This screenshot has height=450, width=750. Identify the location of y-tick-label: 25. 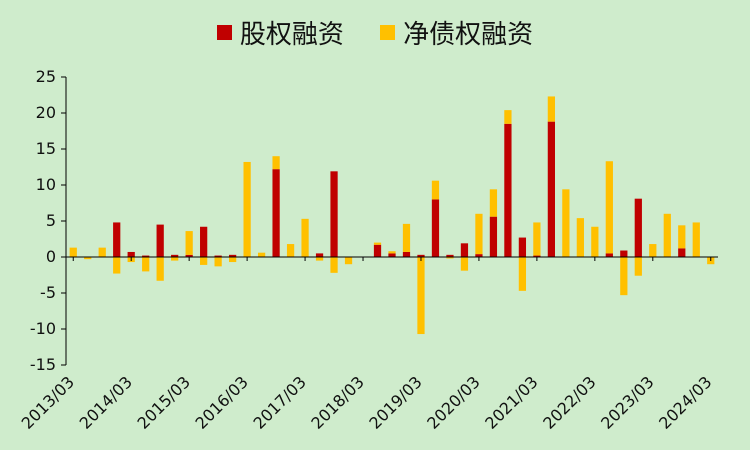
(46, 76).